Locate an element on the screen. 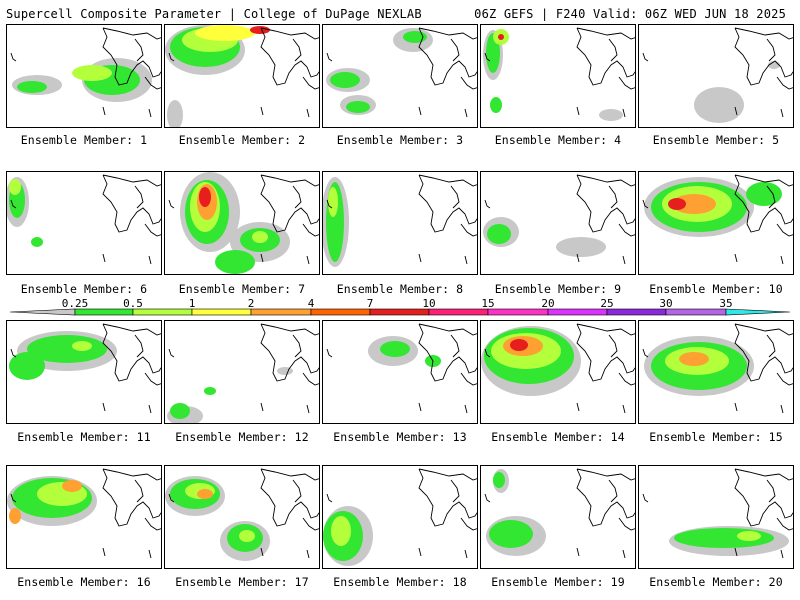  member-label: Ensemble Member: 19 is located at coordinates (558, 582).